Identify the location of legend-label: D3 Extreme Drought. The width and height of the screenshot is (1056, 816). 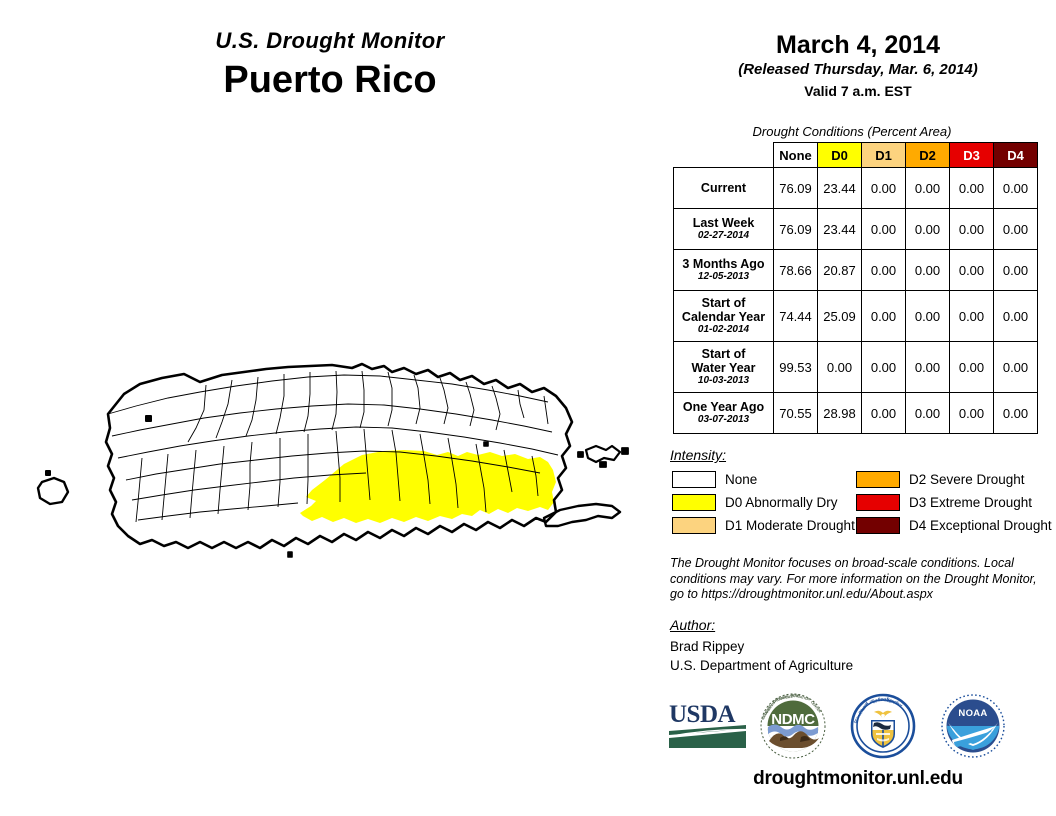
(971, 502).